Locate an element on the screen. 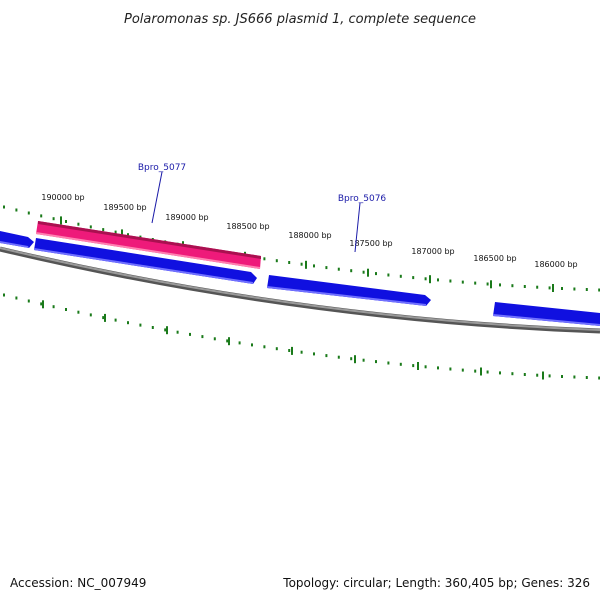  scale-label: 190000 bp is located at coordinates (62, 197).